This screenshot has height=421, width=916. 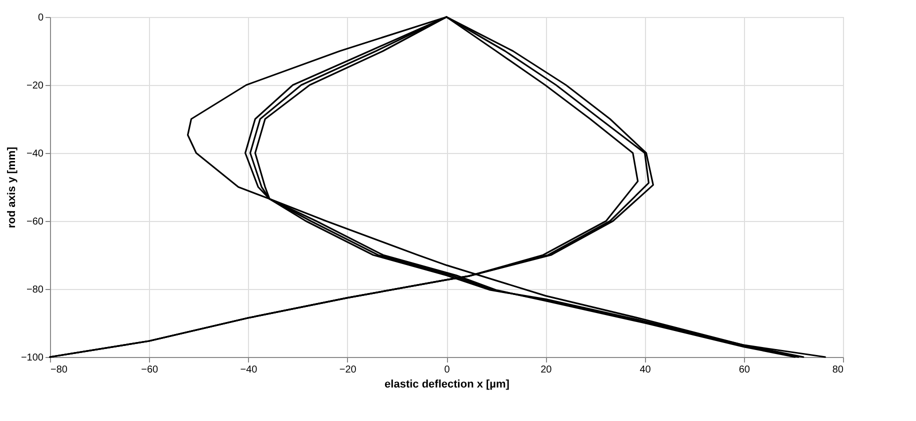 I want to click on x-tick-label: 40, so click(x=646, y=370).